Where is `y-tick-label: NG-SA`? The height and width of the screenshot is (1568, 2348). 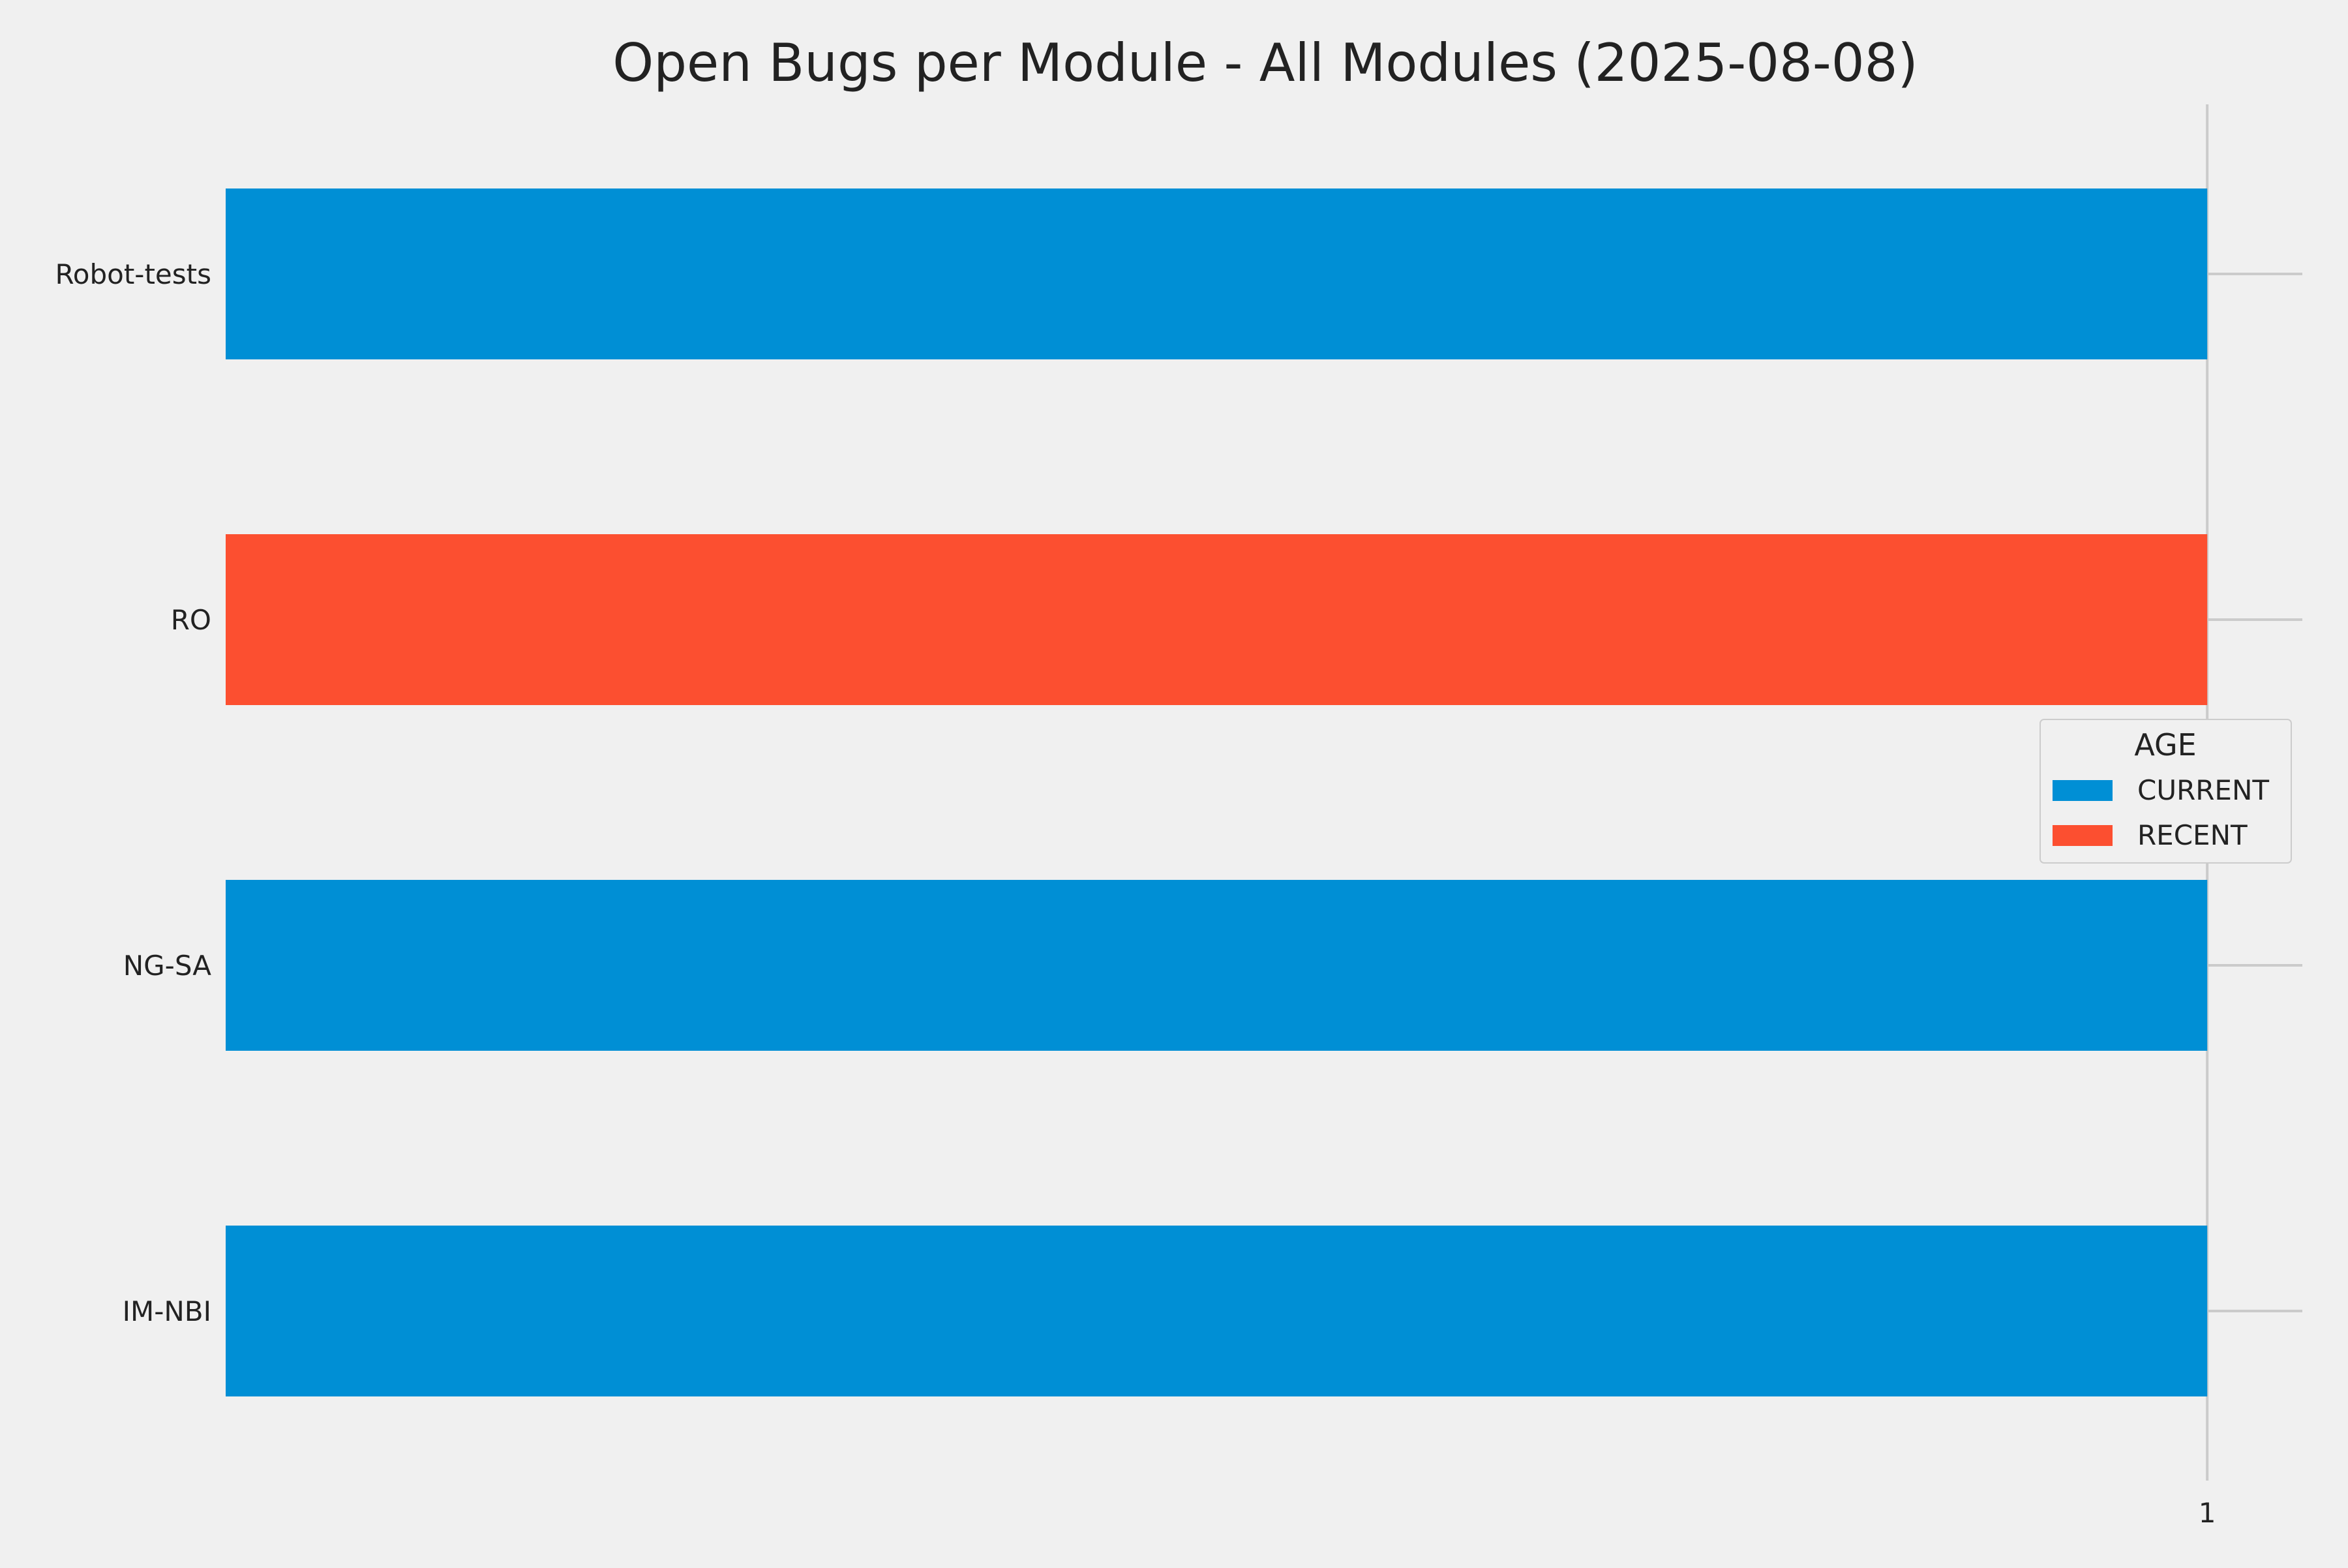
y-tick-label: NG-SA is located at coordinates (167, 966).